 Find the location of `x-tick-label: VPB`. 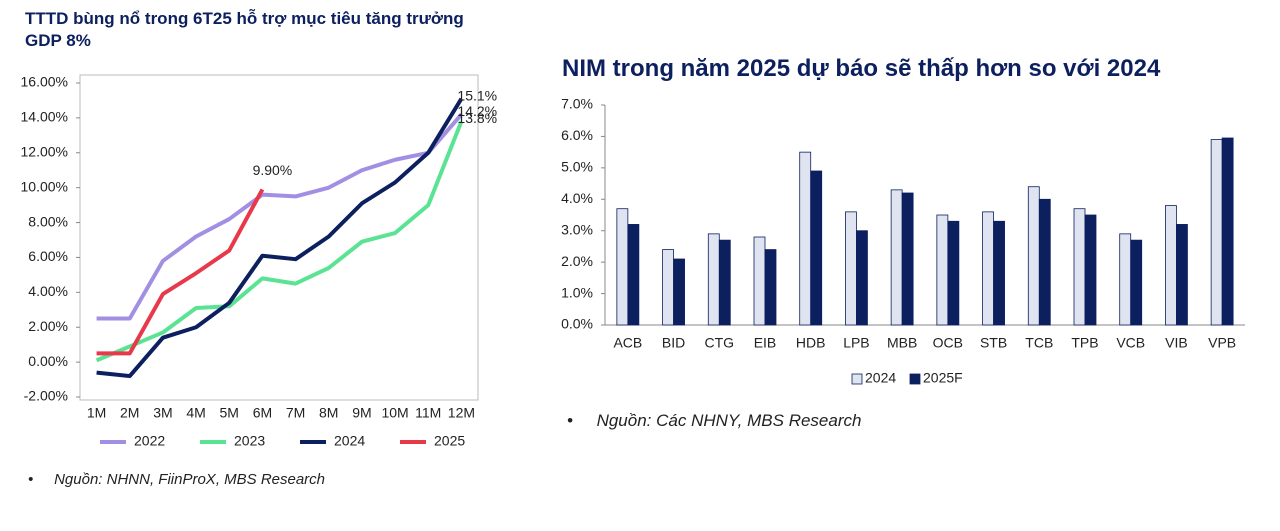

x-tick-label: VPB is located at coordinates (1222, 343).